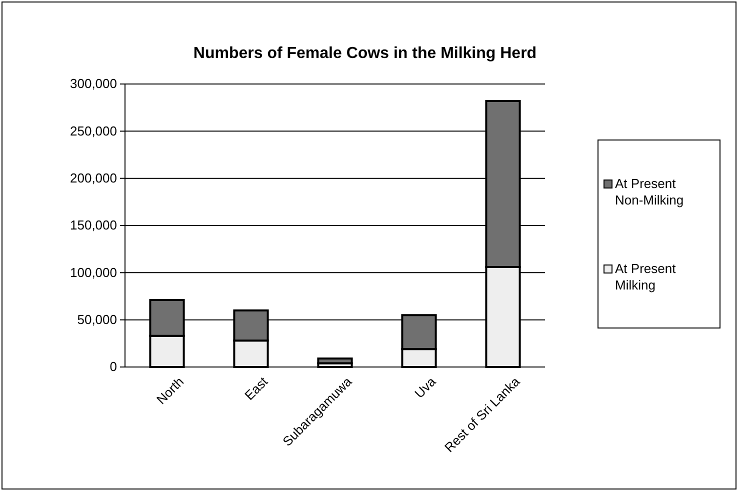  I want to click on y-tick-label: 200,000, so click(93, 178).